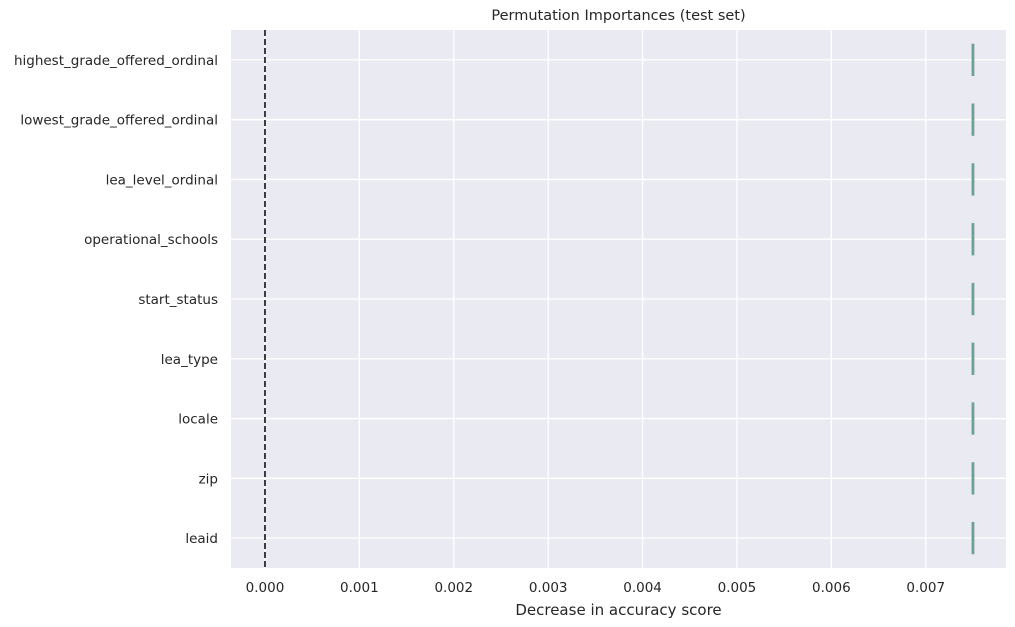 This screenshot has width=1015, height=627. I want to click on x-tick-labels: 0.000 0.001 0.002 0.003 0.004 0.005 0.006 0.007, so click(595, 588).